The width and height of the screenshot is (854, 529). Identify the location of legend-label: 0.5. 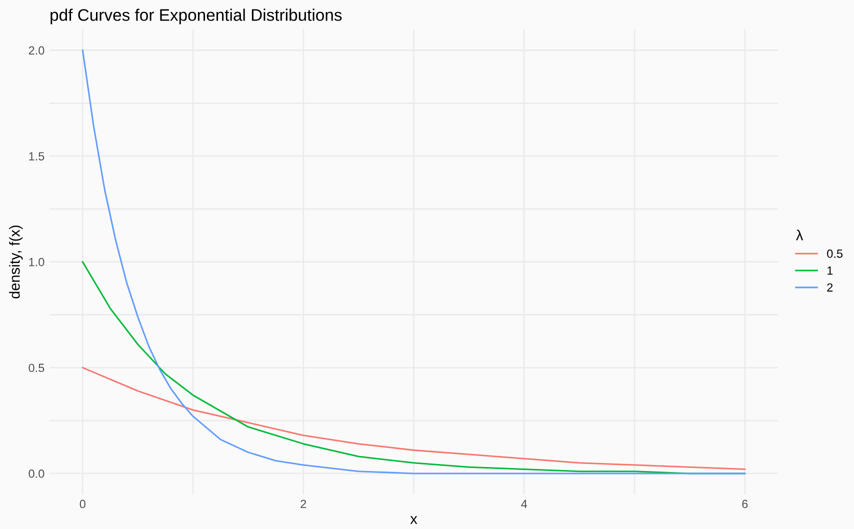
(835, 254).